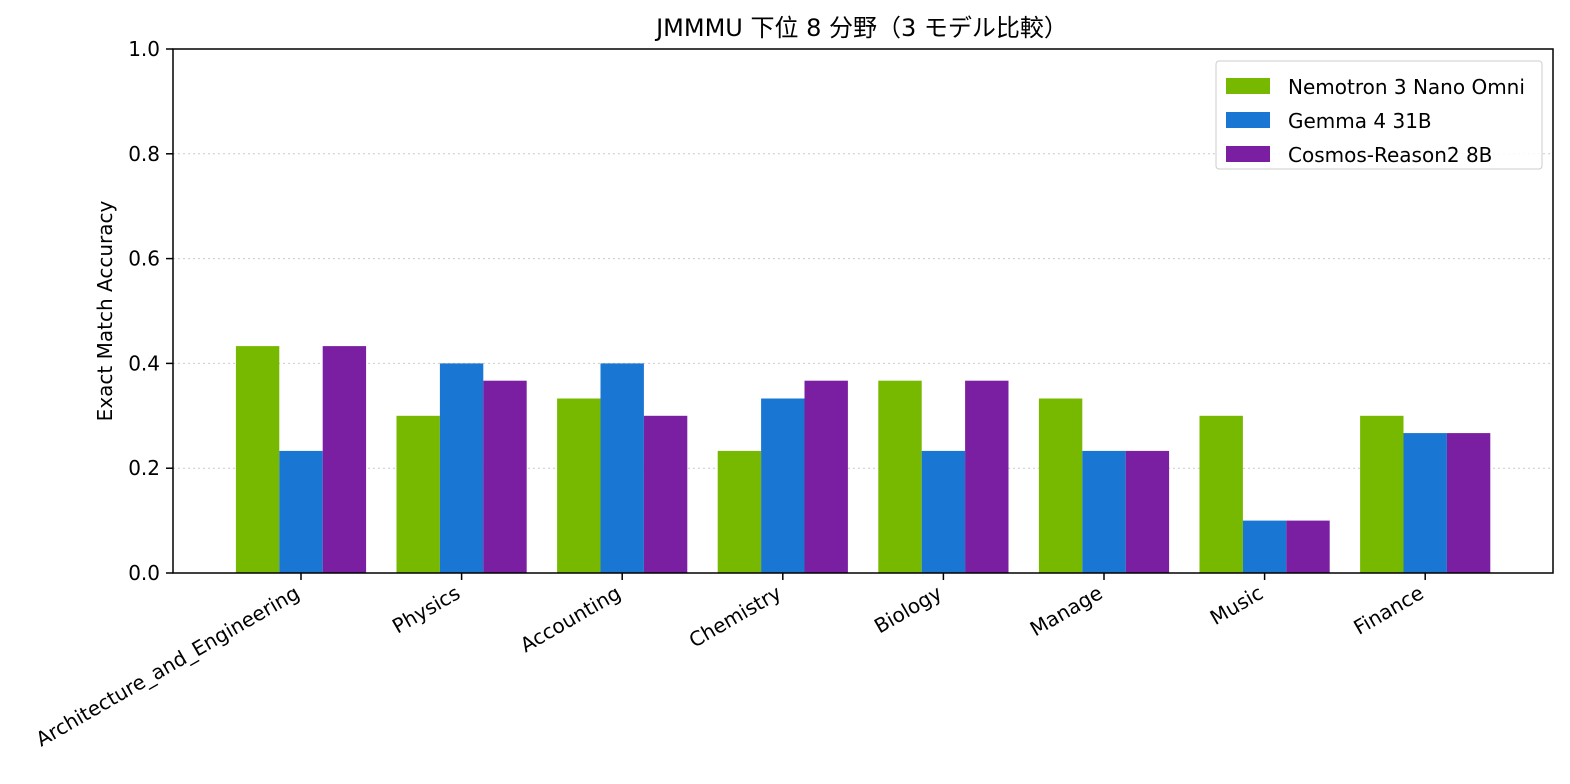  What do you see at coordinates (144, 573) in the screenshot?
I see `y-tick-label: 0.0` at bounding box center [144, 573].